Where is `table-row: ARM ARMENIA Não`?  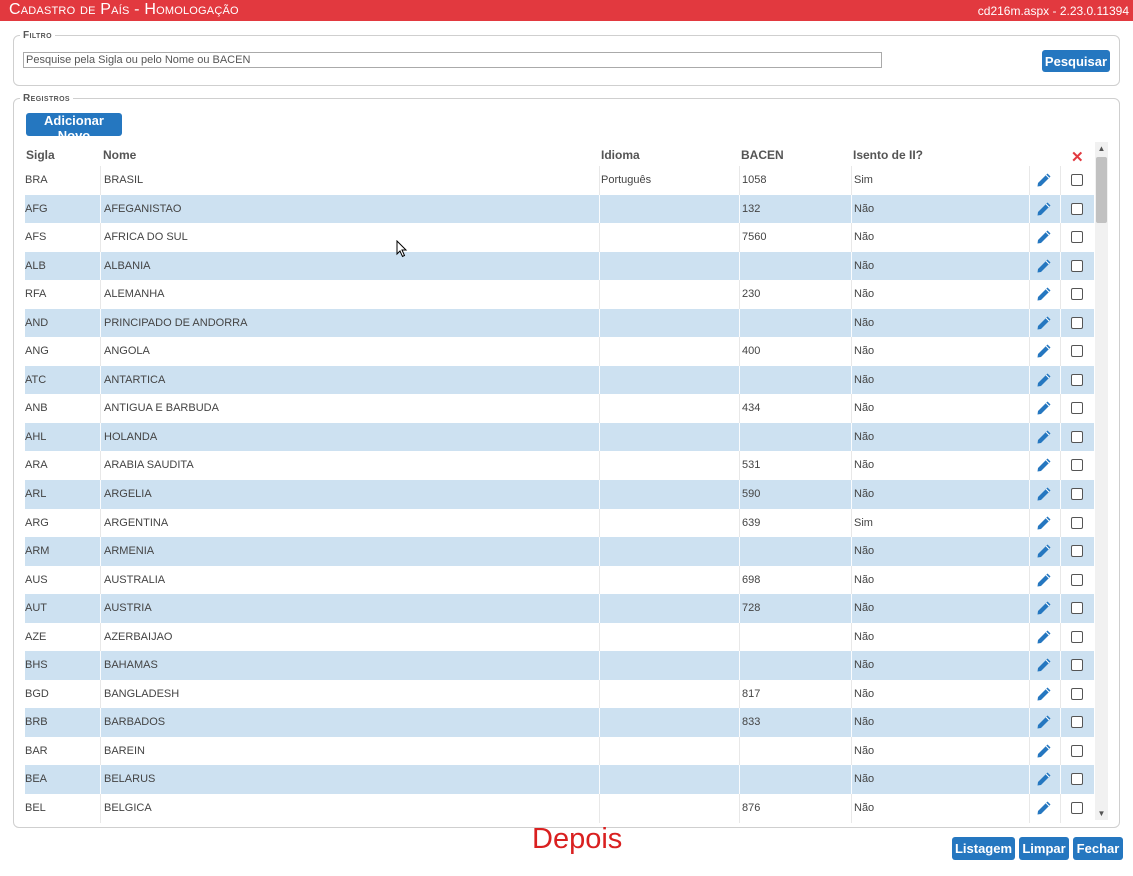
table-row: ARM ARMENIA Não is located at coordinates (559, 551).